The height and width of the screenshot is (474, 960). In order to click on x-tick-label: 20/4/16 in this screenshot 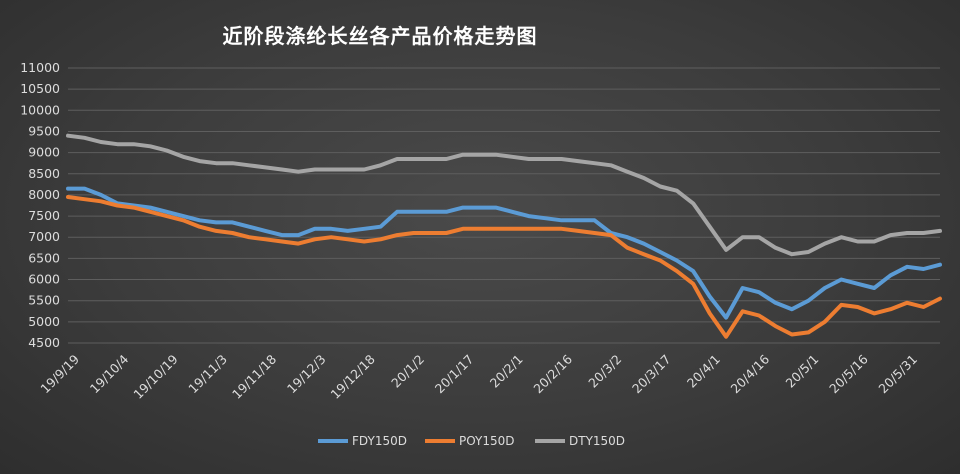, I will do `click(750, 373)`.